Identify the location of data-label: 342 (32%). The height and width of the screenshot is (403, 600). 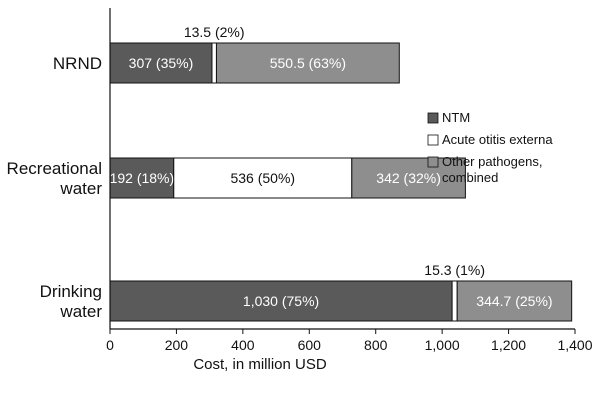
(408, 178).